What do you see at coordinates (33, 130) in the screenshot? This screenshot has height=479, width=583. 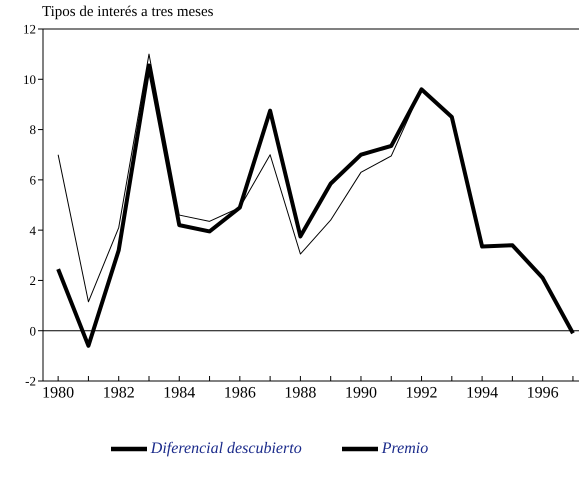 I see `y-tick-label: 8` at bounding box center [33, 130].